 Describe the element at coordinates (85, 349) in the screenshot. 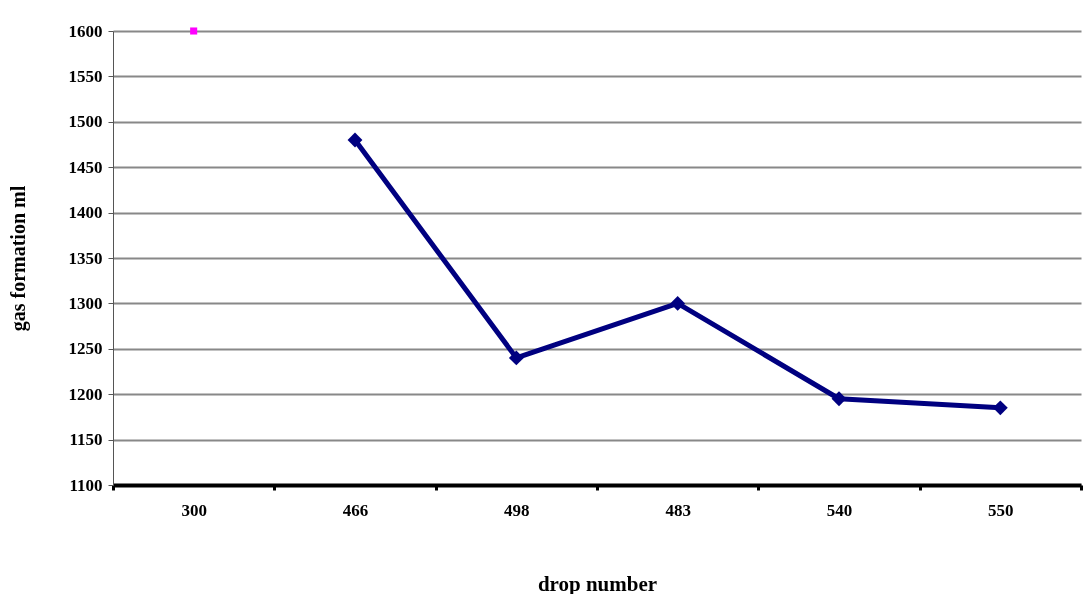

I see `y-tick-label: 1250` at that location.